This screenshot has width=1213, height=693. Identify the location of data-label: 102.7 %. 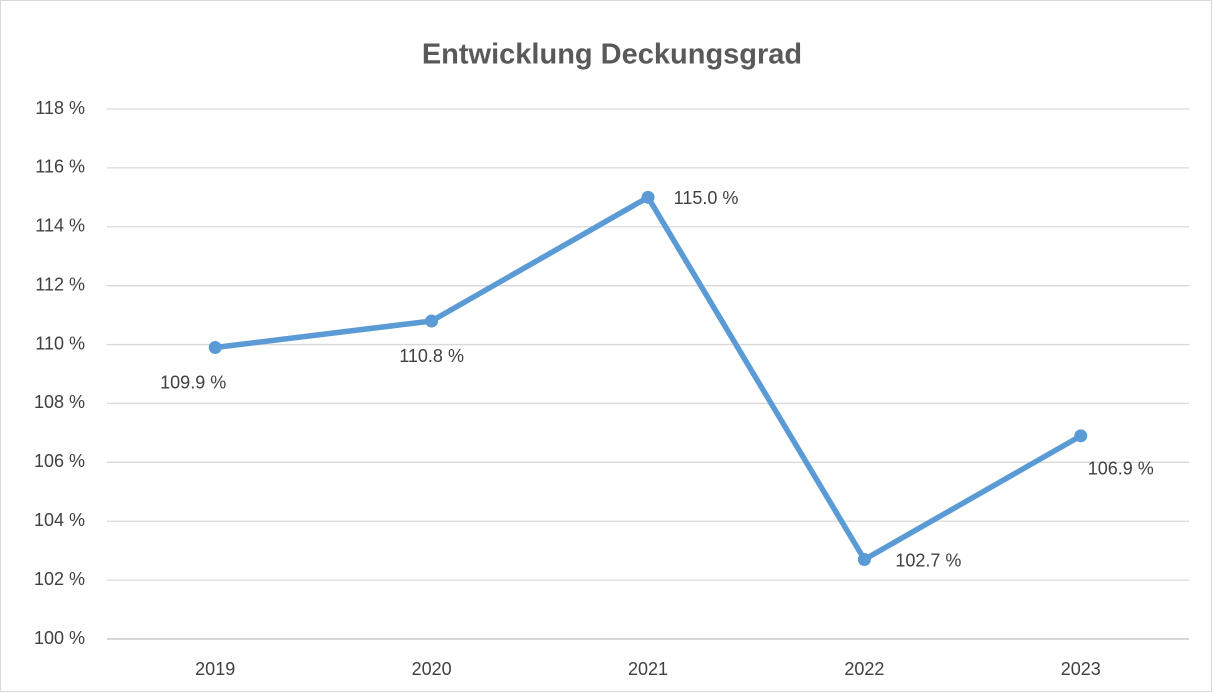
(928, 560).